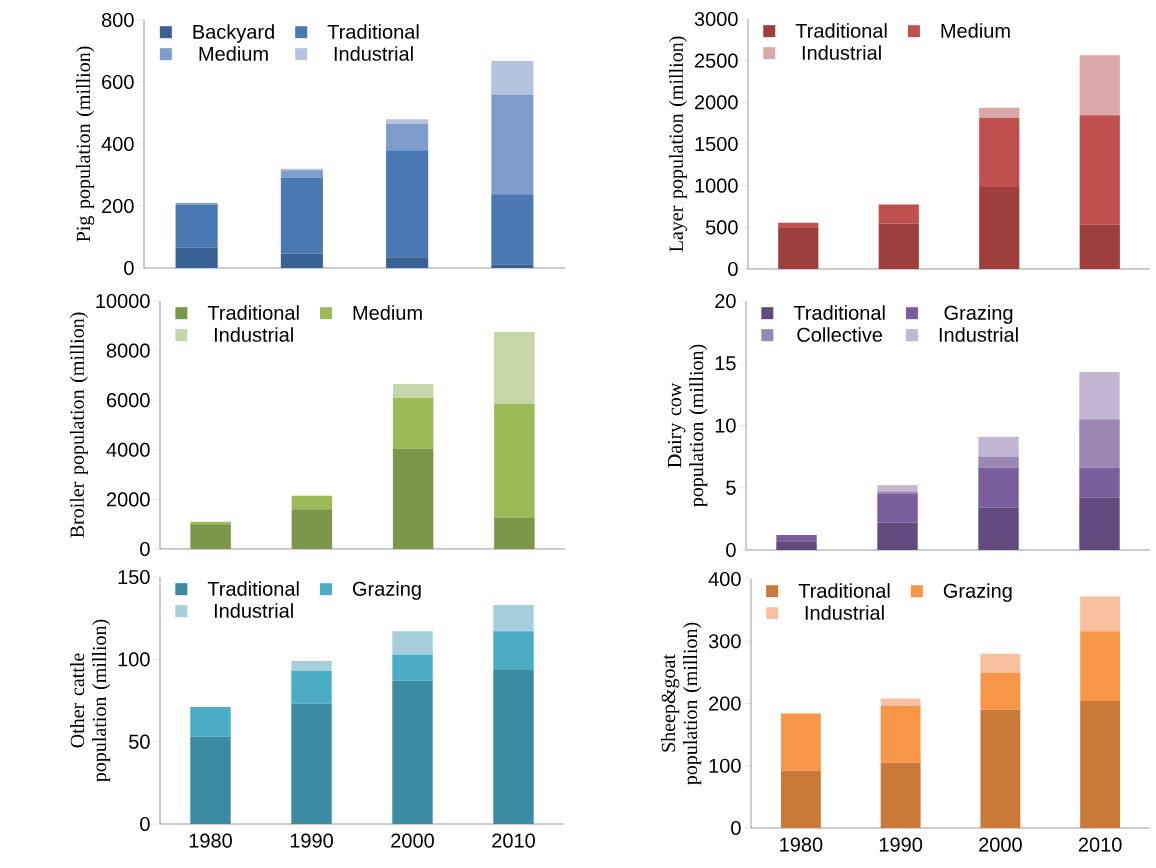 This screenshot has width=1156, height=868. What do you see at coordinates (78, 425) in the screenshot?
I see `y-axis-title: Broiler population (million)` at bounding box center [78, 425].